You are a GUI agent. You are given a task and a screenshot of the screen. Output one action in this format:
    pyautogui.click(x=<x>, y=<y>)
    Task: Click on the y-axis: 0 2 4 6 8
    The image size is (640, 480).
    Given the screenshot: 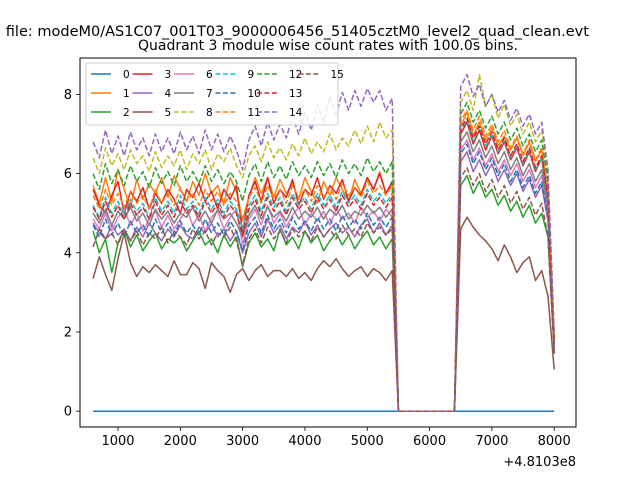 What is the action you would take?
    pyautogui.click(x=72, y=254)
    